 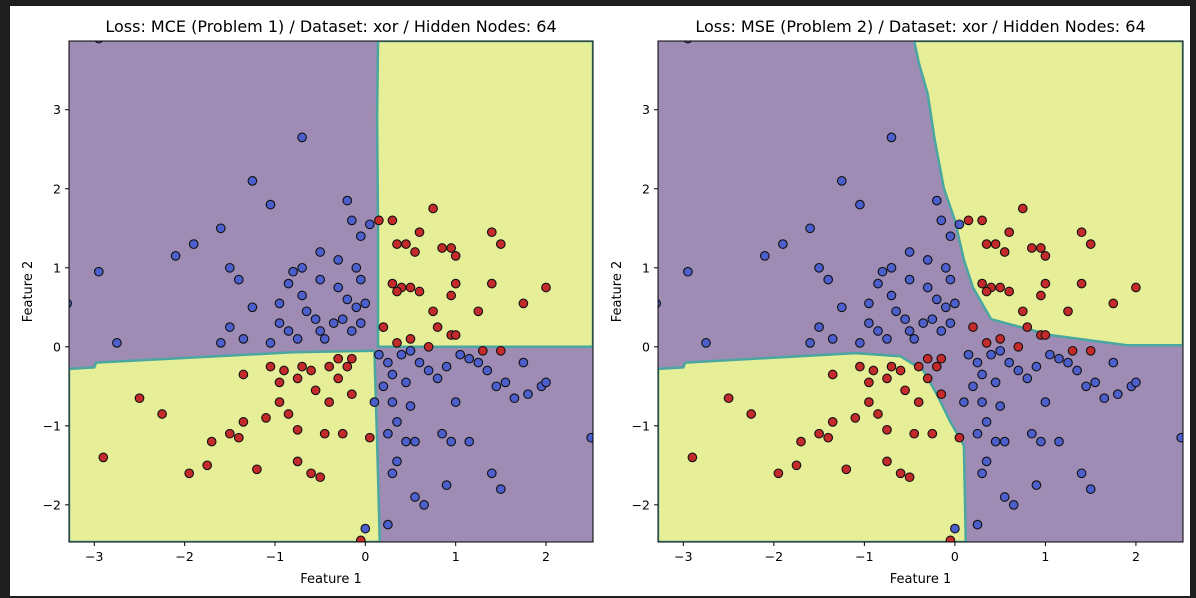 I want to click on y-tick-label: 2, so click(x=57, y=188).